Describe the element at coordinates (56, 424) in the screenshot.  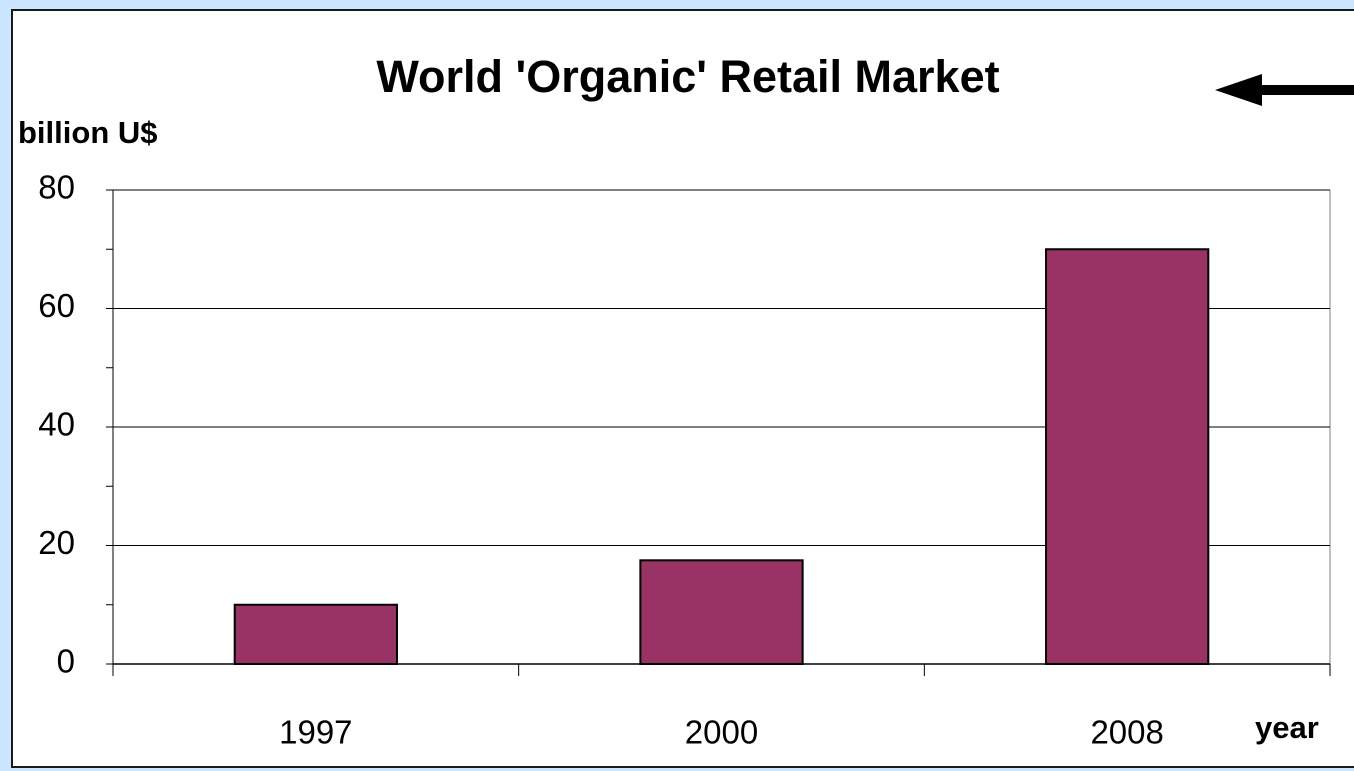
I see `y-tick-label: 40` at that location.